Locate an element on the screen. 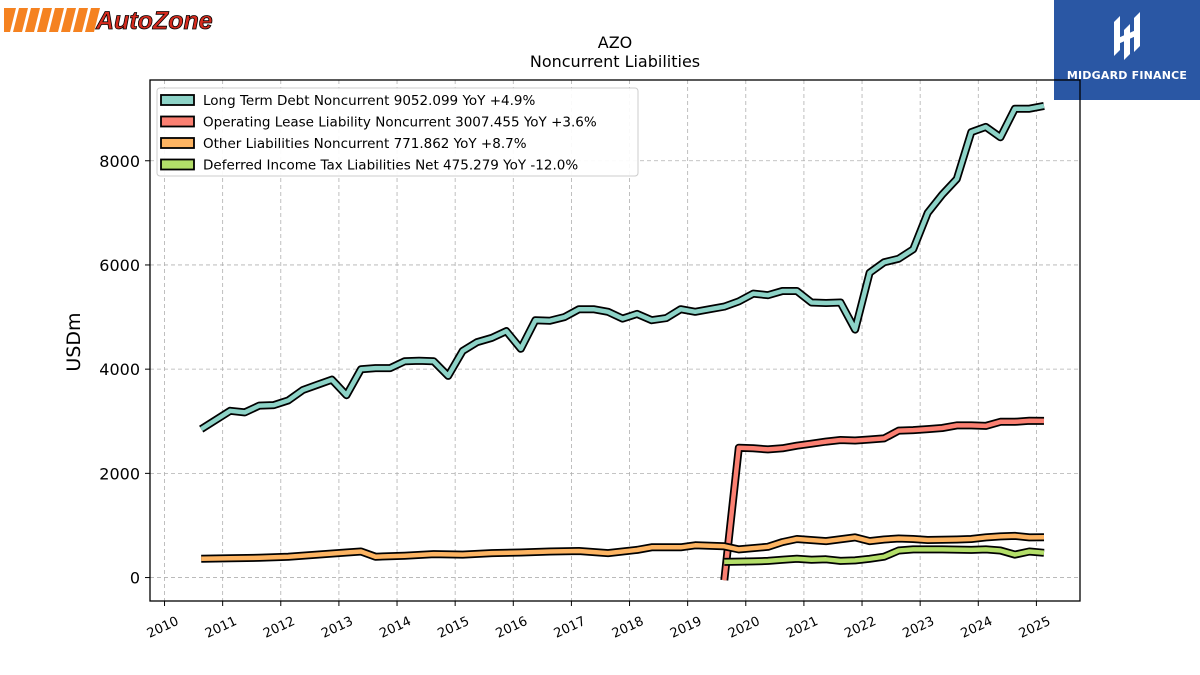 Image resolution: width=1200 pixels, height=675 pixels. x-tick-label: 2025 is located at coordinates (1035, 628).